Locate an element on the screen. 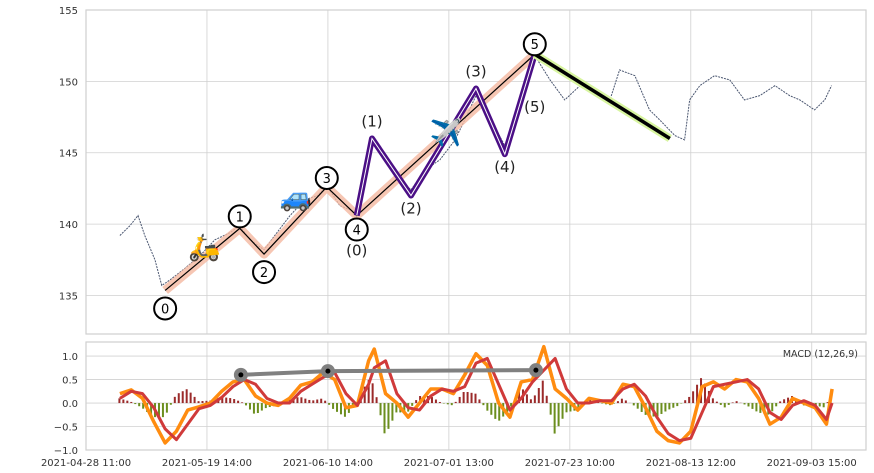  sub-wave-label: (0) is located at coordinates (356, 251).